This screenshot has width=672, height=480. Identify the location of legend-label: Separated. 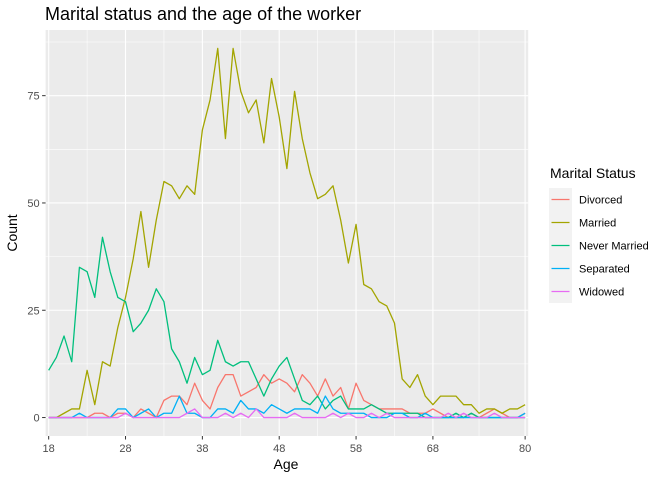
(604, 270).